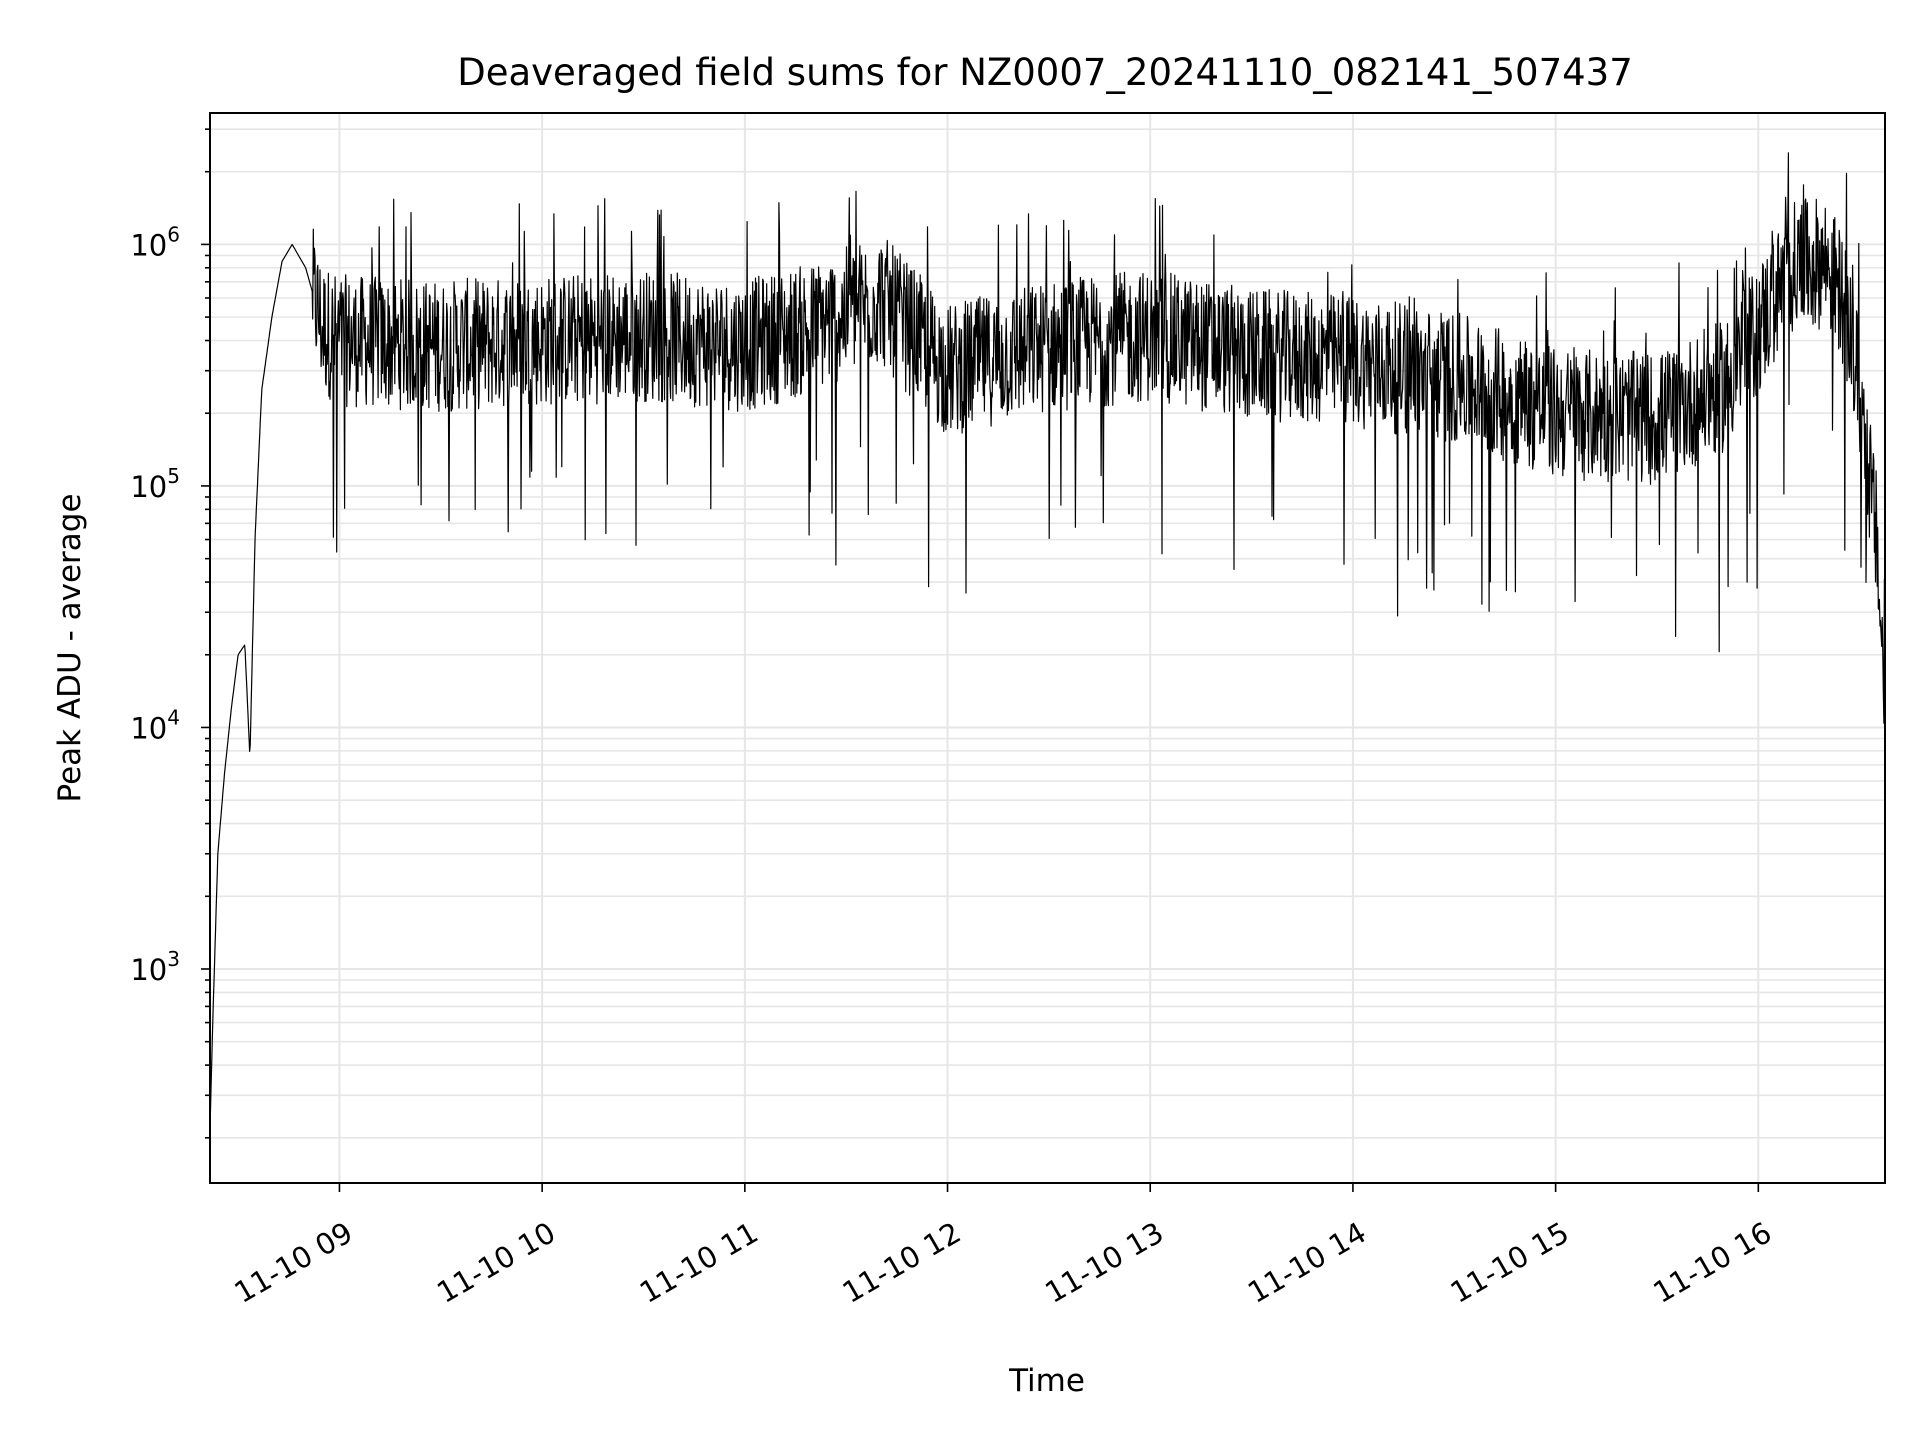 Image resolution: width=1920 pixels, height=1440 pixels. Describe the element at coordinates (155, 725) in the screenshot. I see `y-tick-label: 10⁴` at that location.